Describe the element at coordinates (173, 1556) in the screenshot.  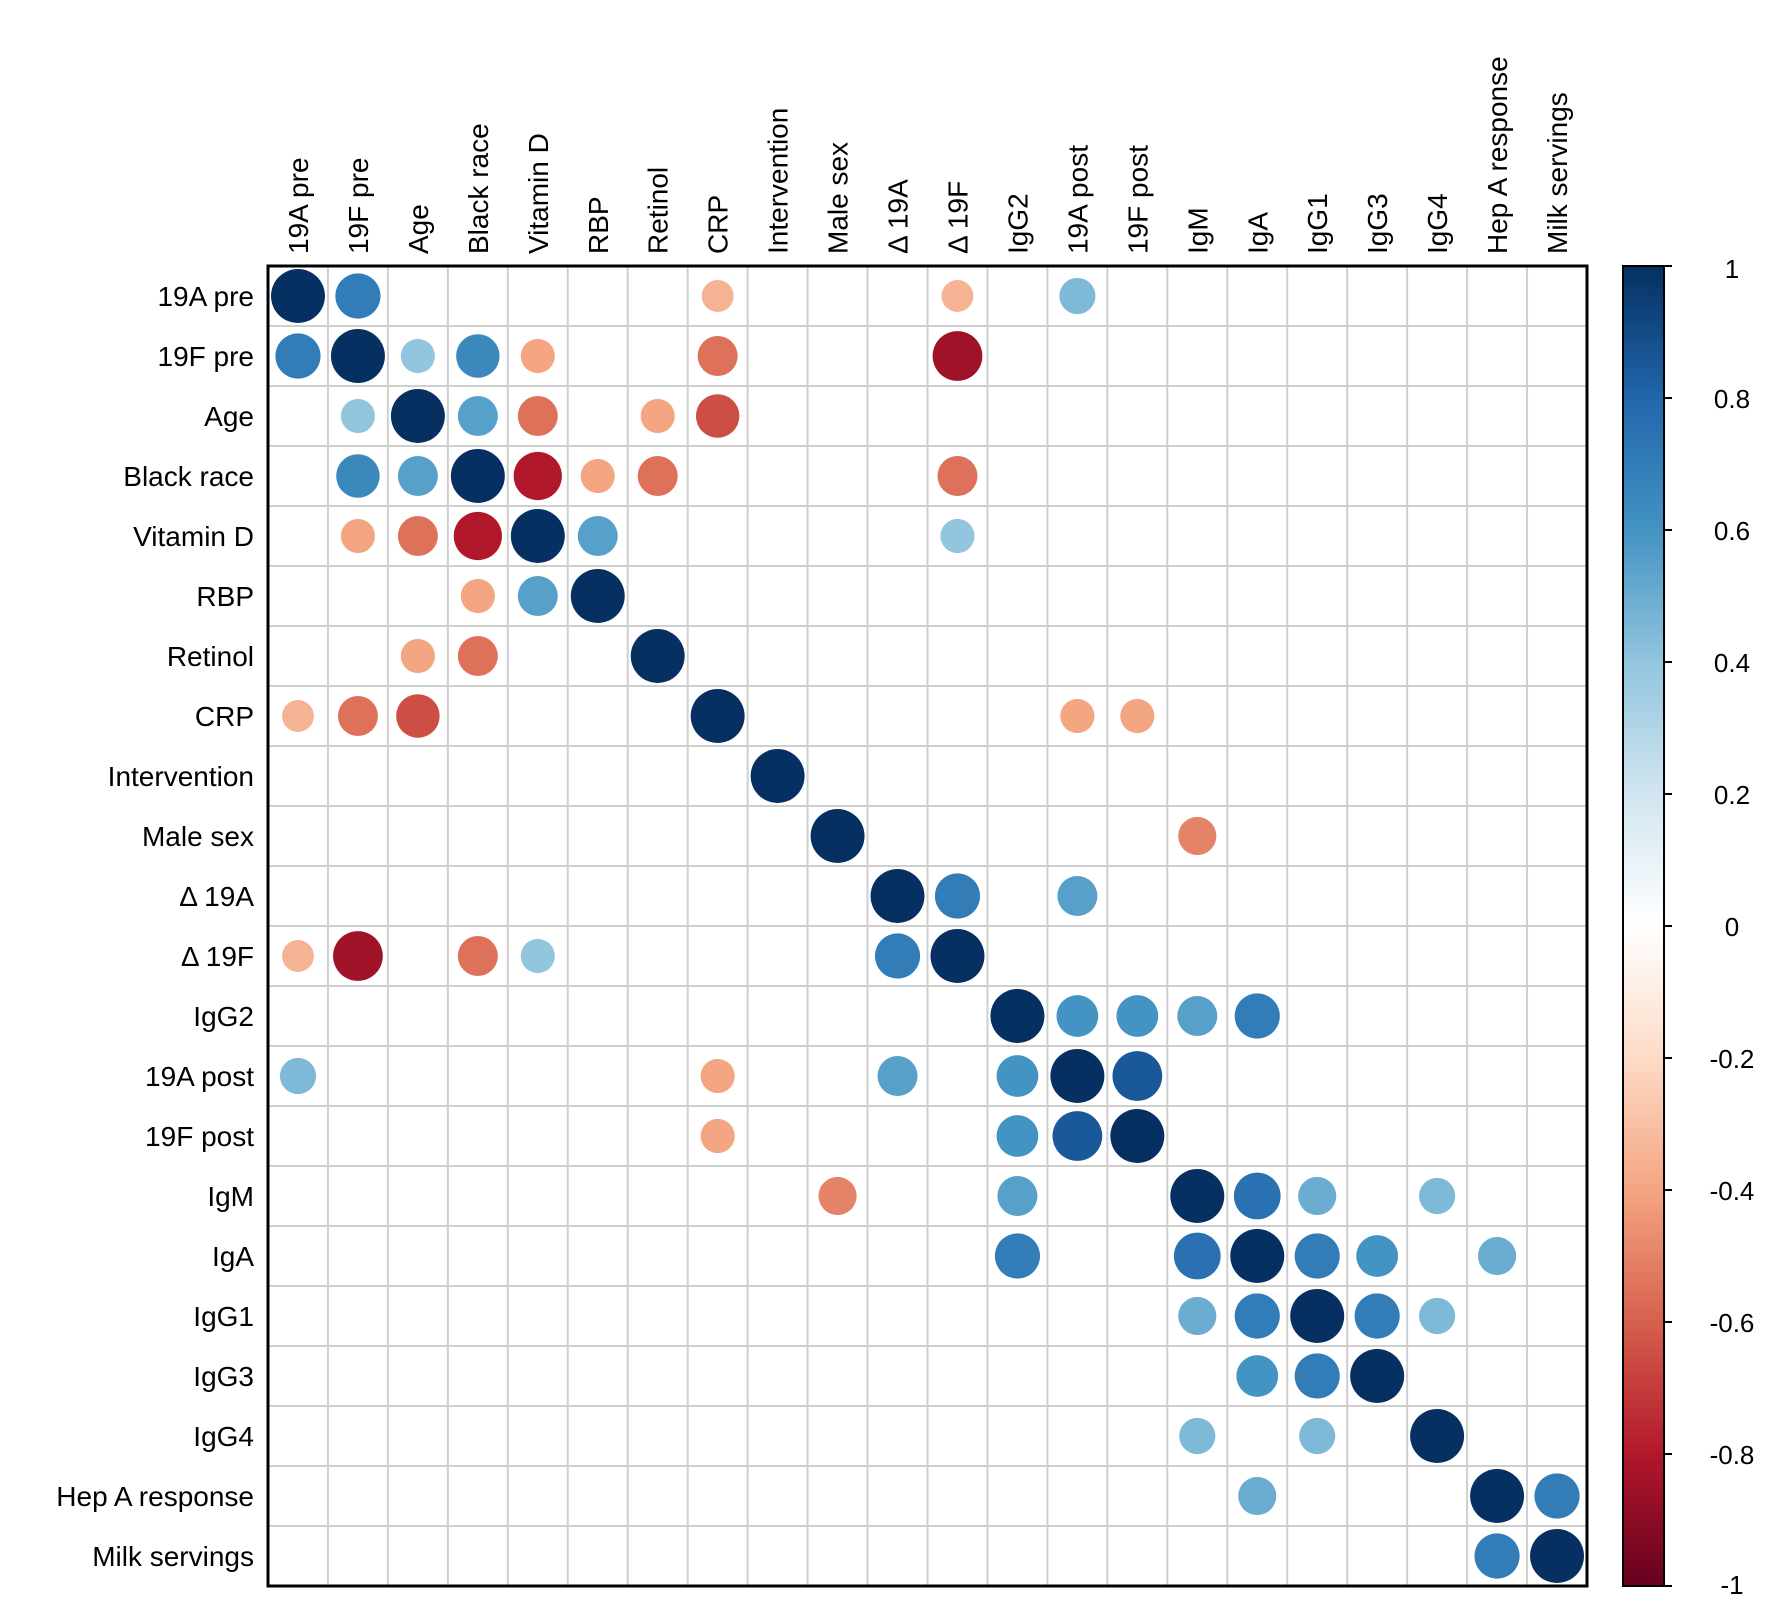
I see `row-label: Milk servings` at that location.